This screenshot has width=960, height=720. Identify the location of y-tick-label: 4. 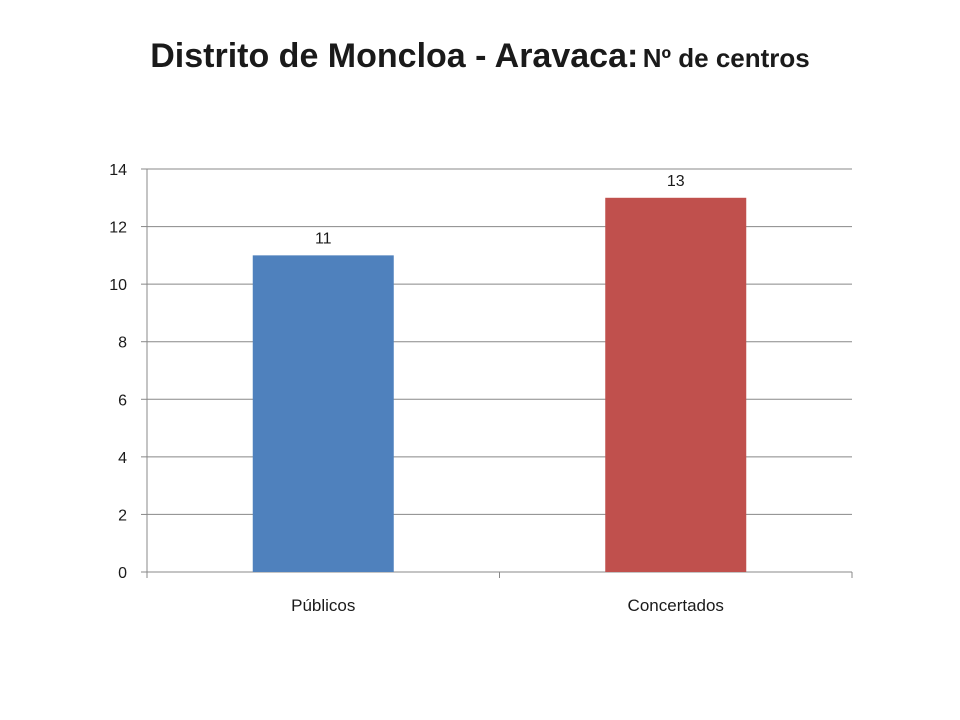
(122, 458).